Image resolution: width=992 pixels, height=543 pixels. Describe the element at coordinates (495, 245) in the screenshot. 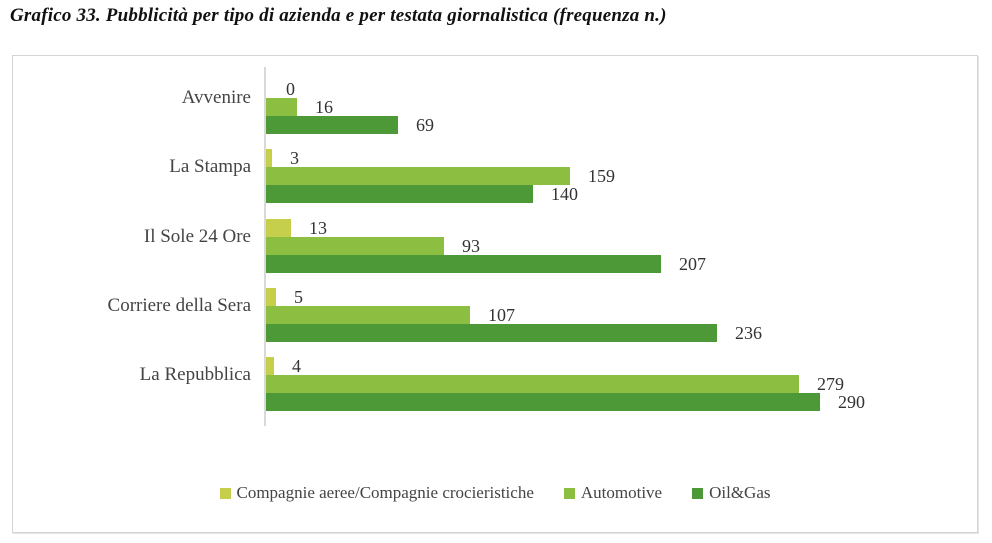

I see `category-group: Il Sole 24 Ore 13 93 207` at that location.